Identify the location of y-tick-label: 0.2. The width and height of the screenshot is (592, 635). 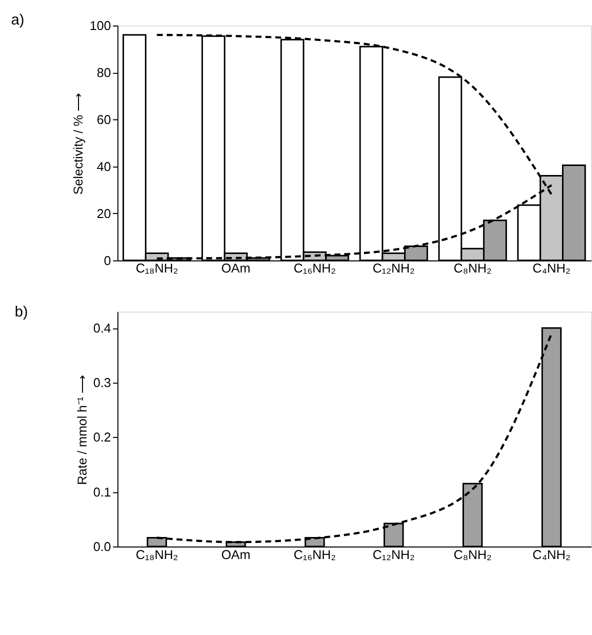
(102, 437).